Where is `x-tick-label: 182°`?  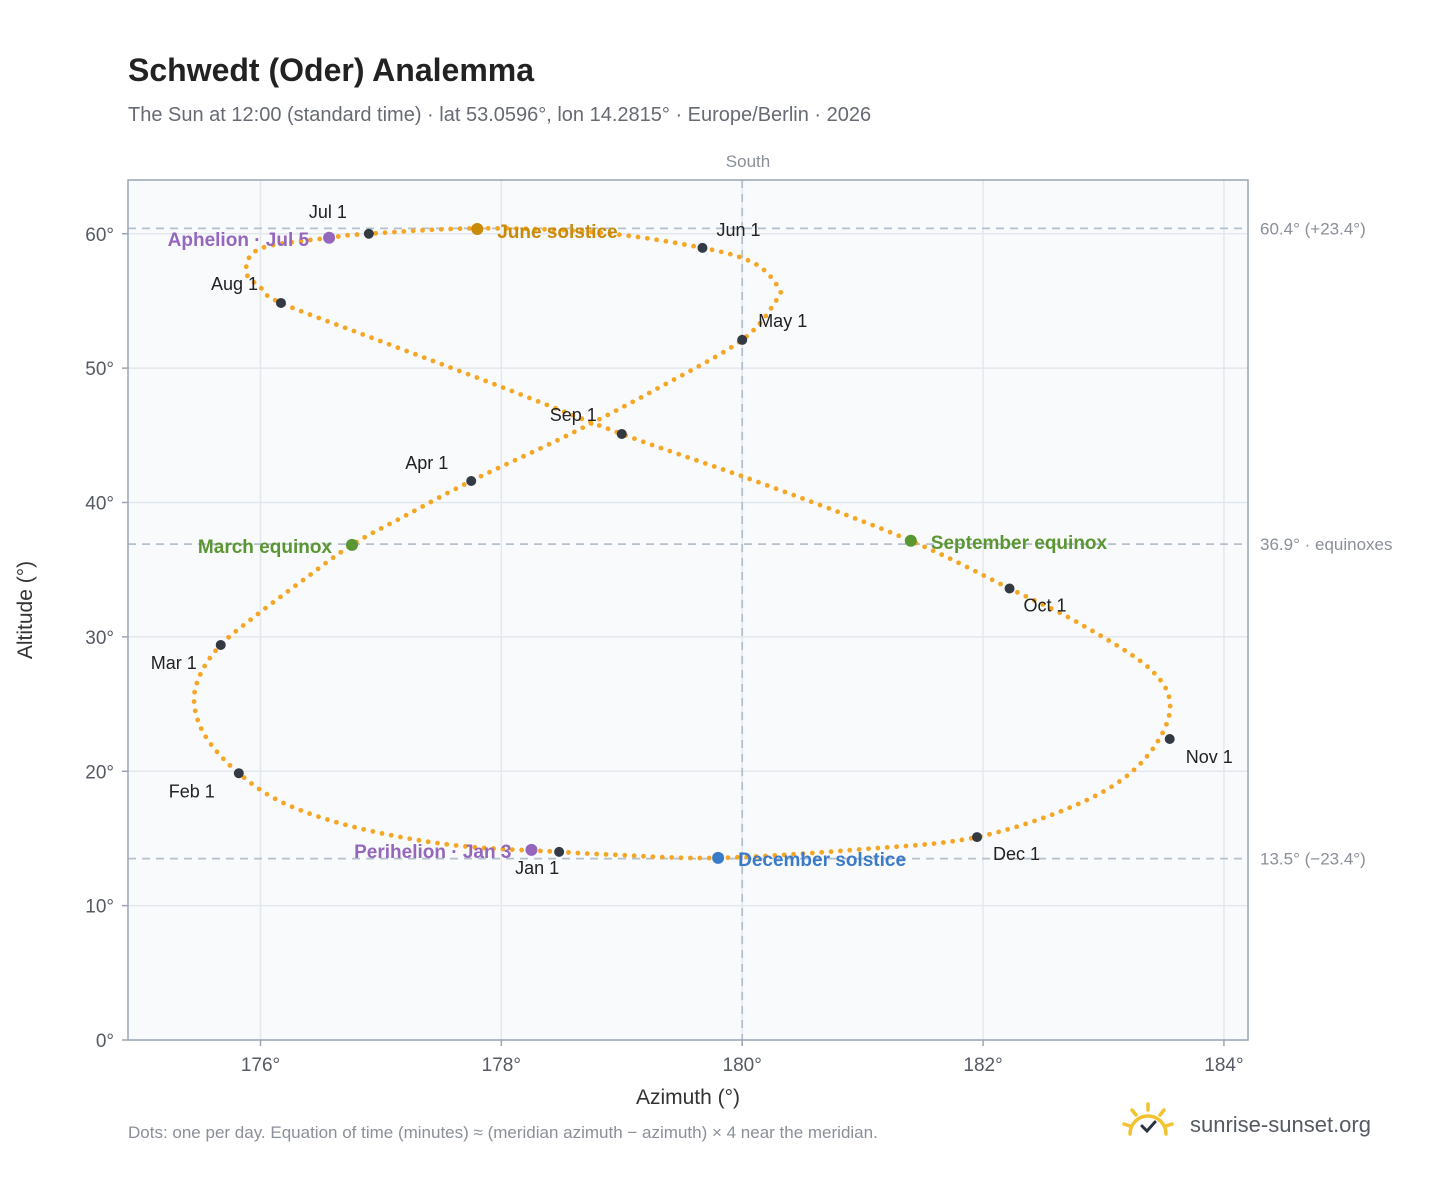 x-tick-label: 182° is located at coordinates (982, 1065).